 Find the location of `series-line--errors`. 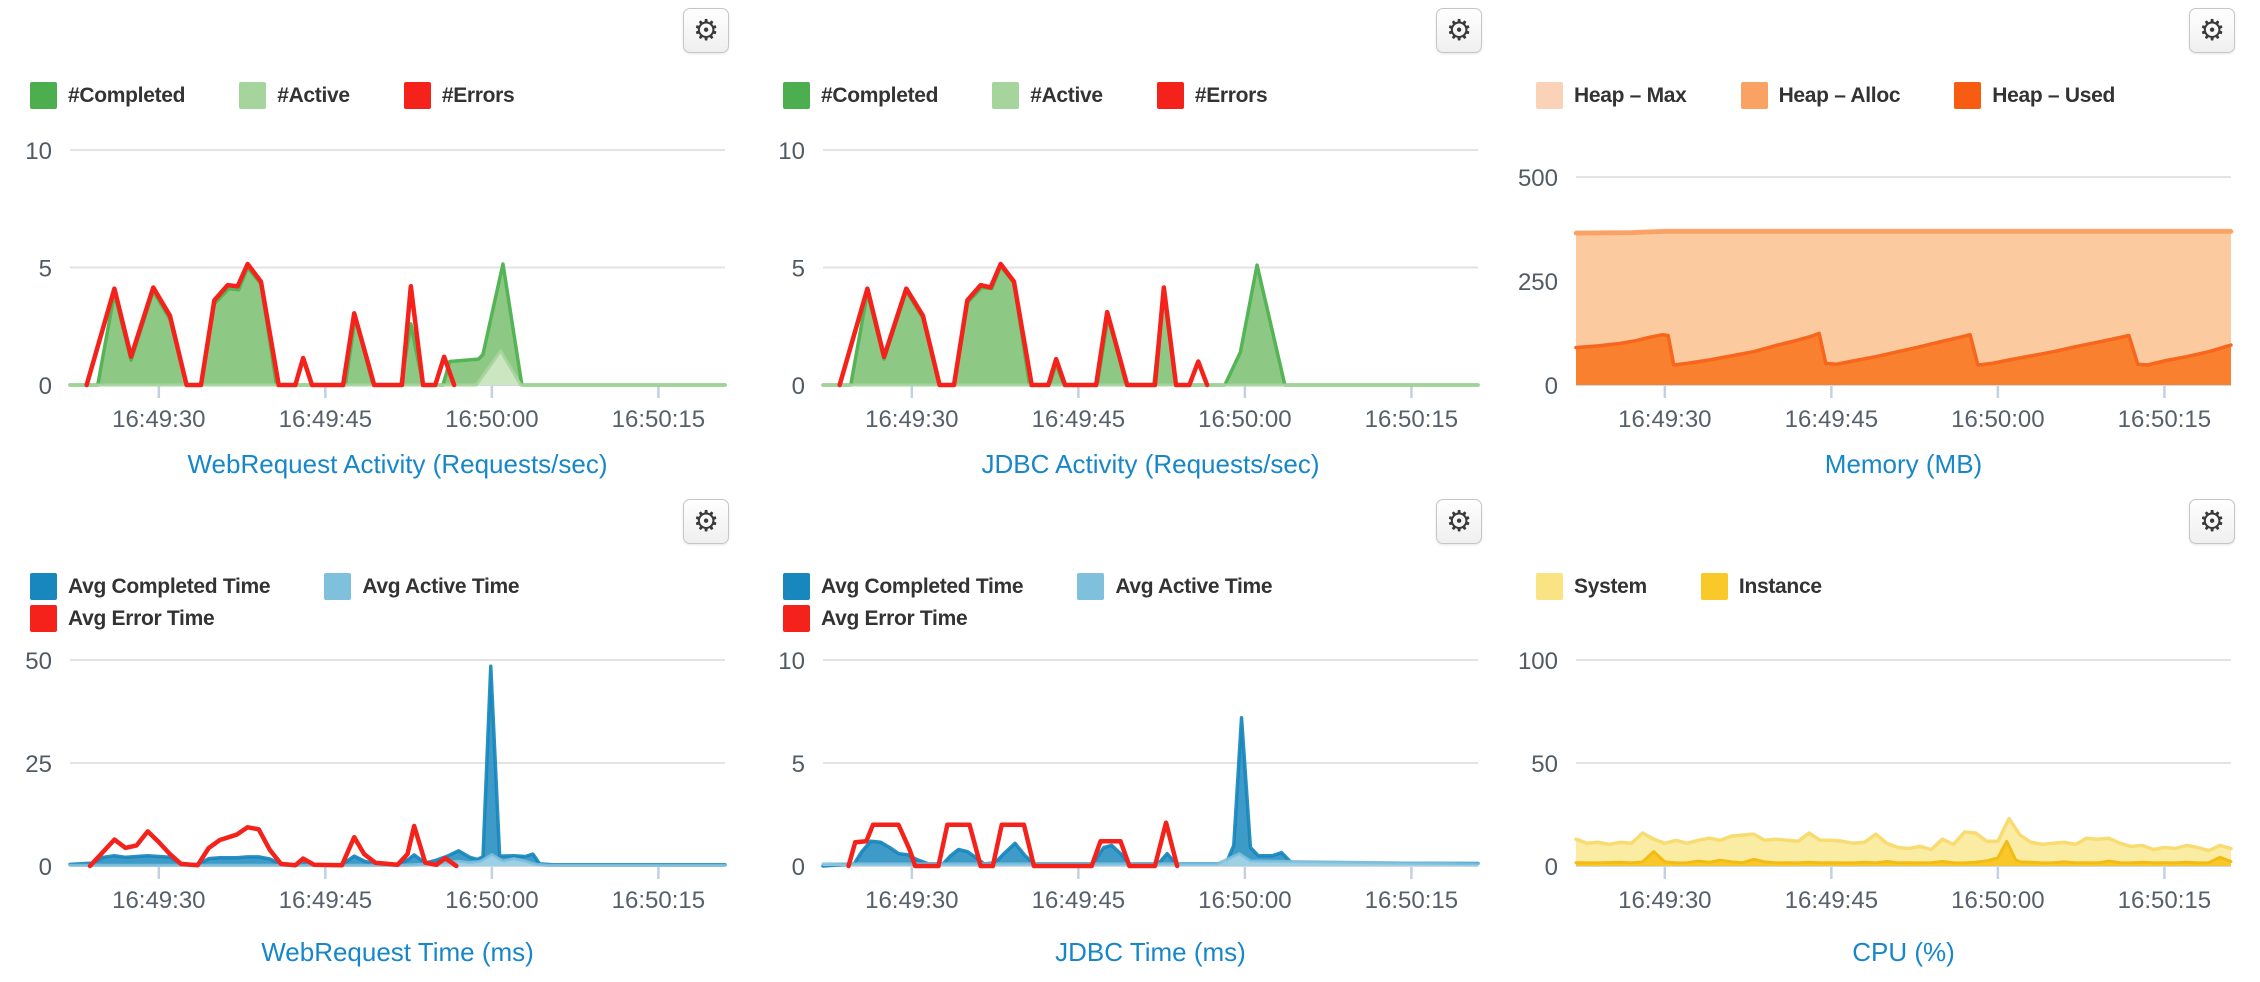

series-line--errors is located at coordinates (270, 324).